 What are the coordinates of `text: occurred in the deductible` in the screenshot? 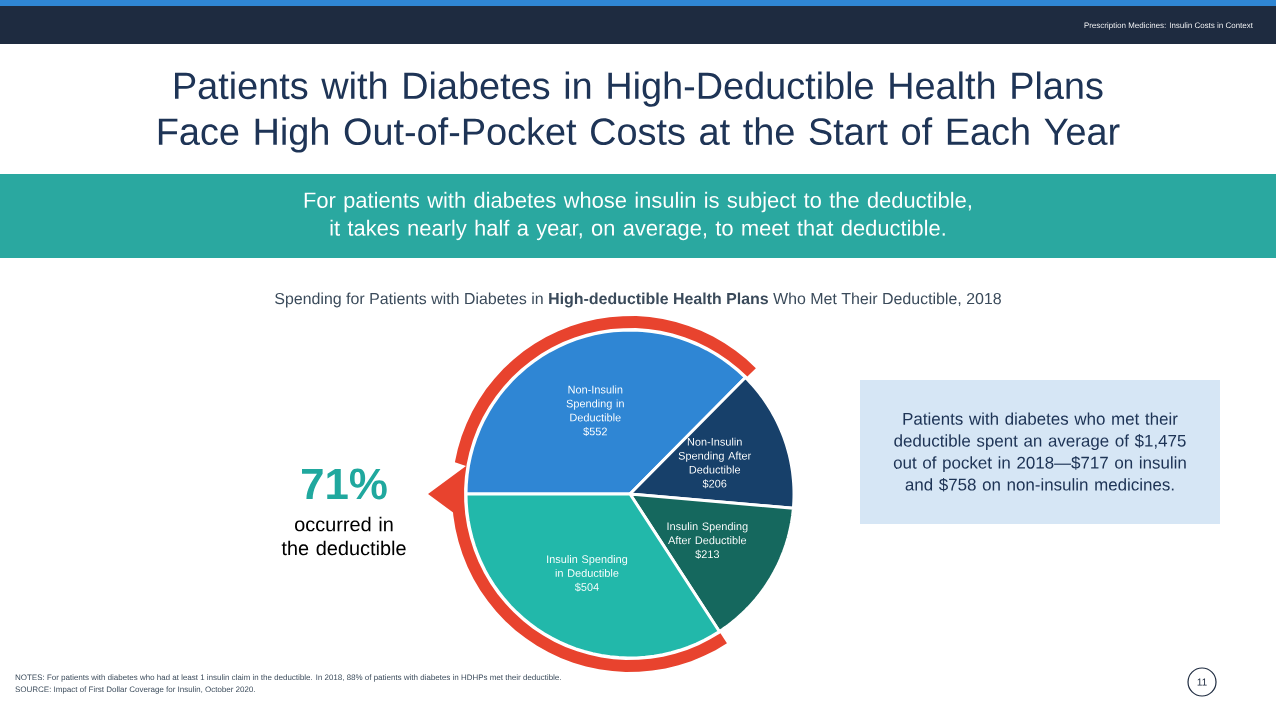 It's located at (343, 536).